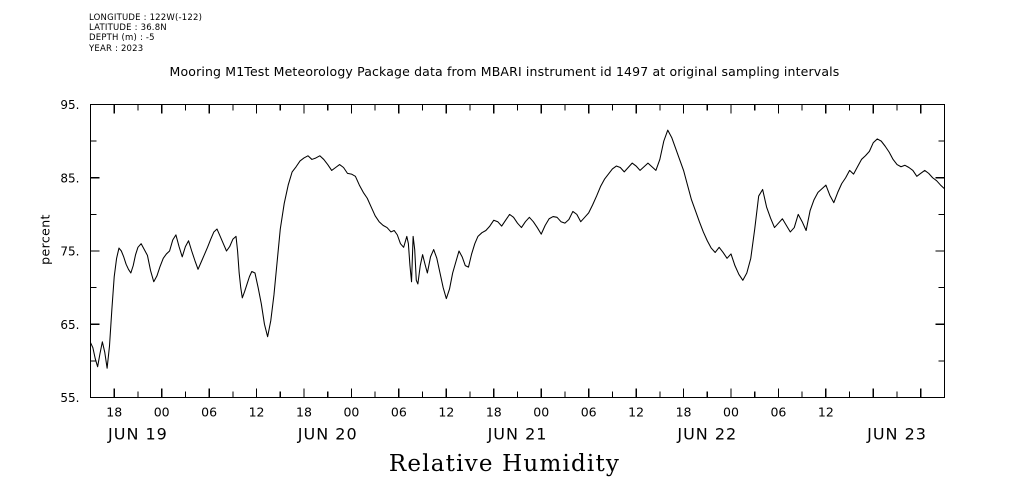  I want to click on chart-caption: Relative Humidity, so click(504, 464).